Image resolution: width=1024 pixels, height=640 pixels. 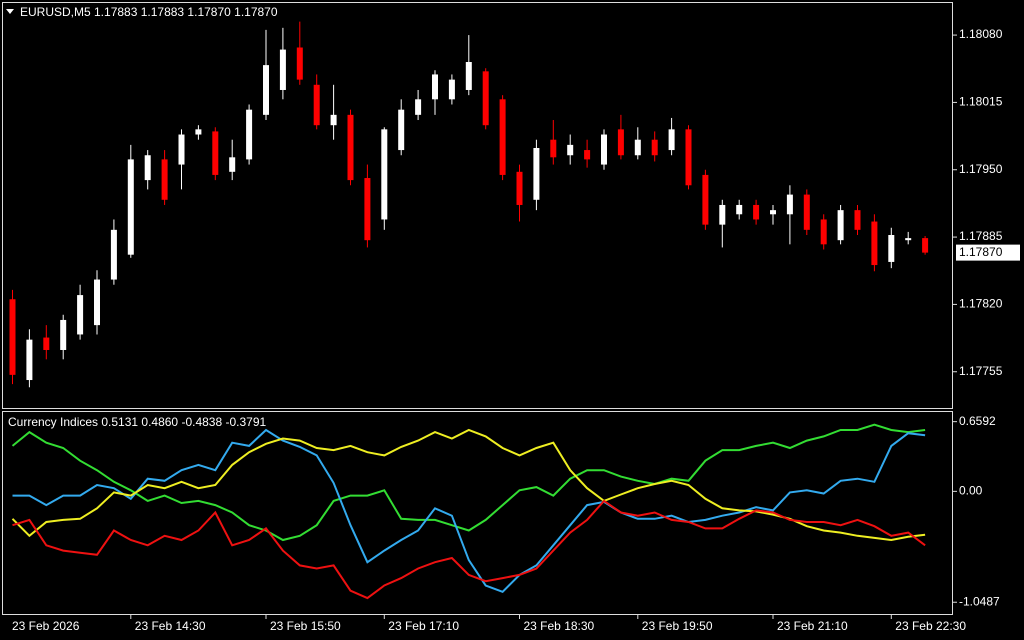 I want to click on y-tick-label: -1.0487, so click(x=979, y=601).